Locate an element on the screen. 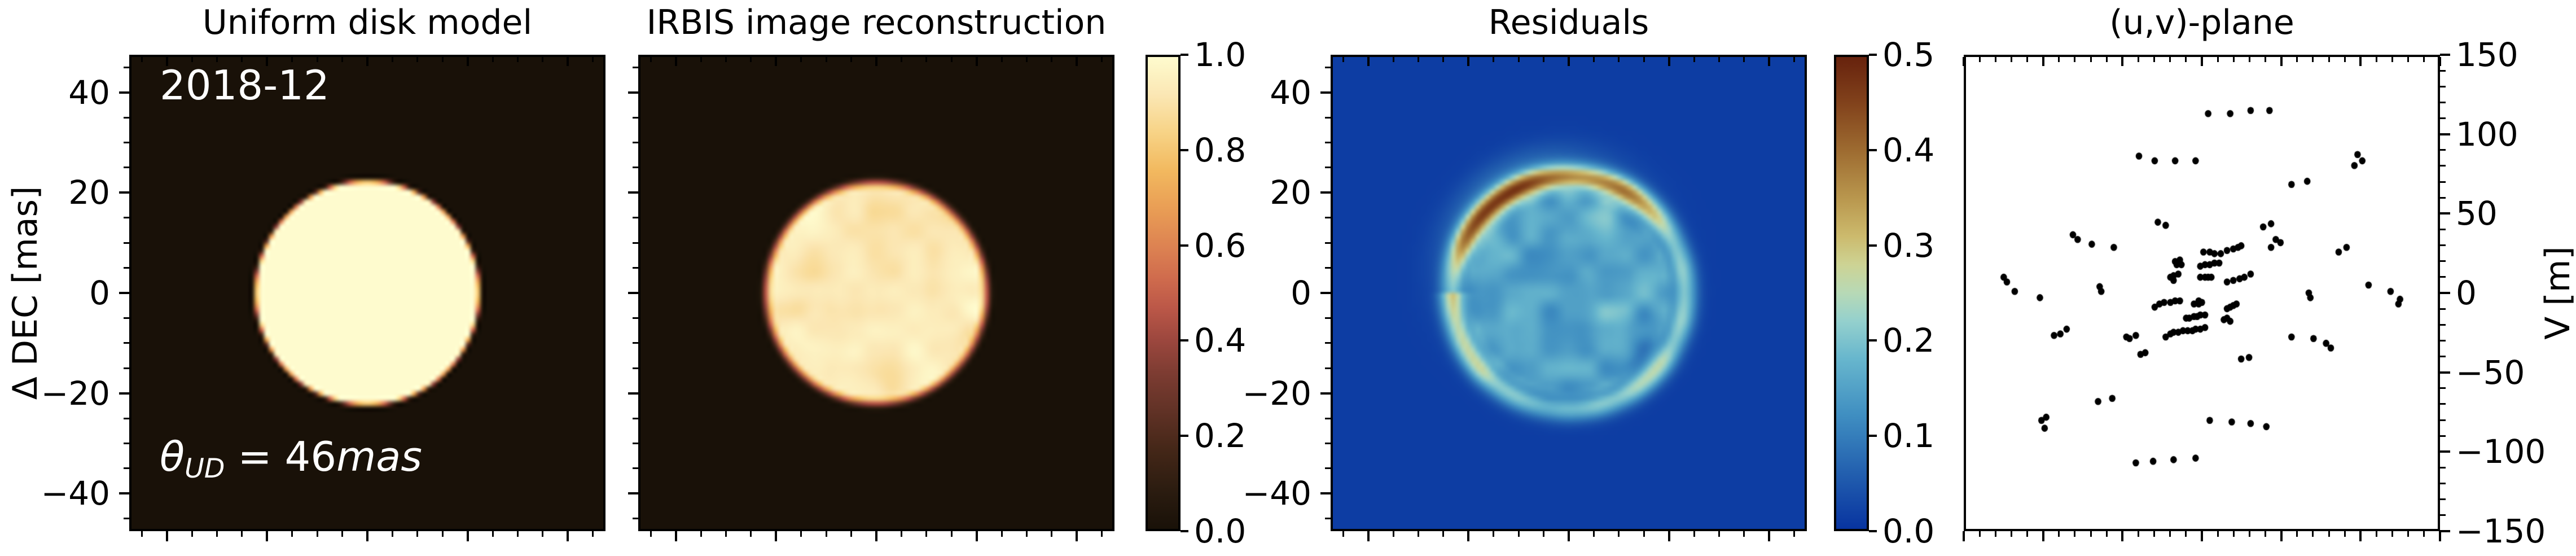 Image resolution: width=2576 pixels, height=556 pixels. theta-subscript: UD is located at coordinates (205, 468).